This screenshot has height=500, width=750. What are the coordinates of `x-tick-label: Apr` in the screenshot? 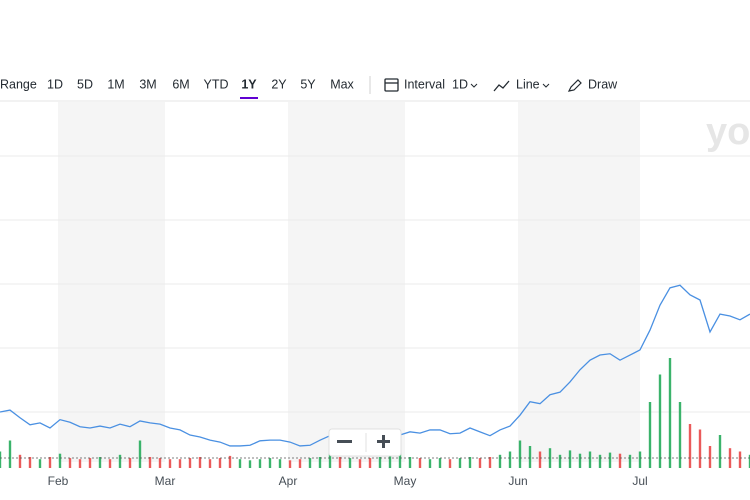 It's located at (288, 481).